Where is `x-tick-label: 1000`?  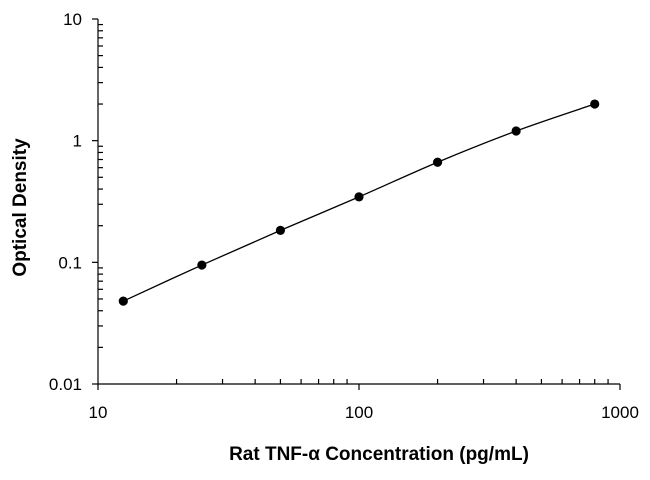
x-tick-label: 1000 is located at coordinates (620, 412).